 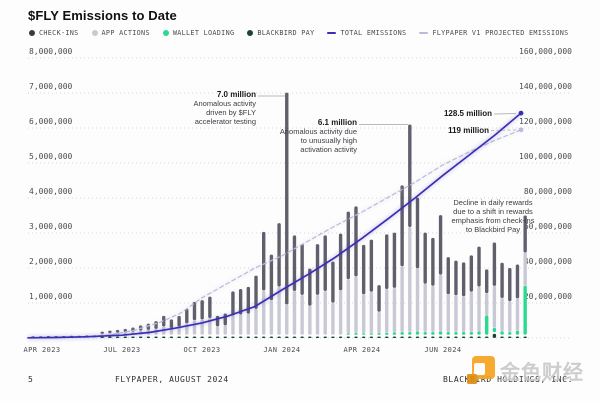 I want to click on wallet-loading-dot-icon, so click(x=165, y=33).